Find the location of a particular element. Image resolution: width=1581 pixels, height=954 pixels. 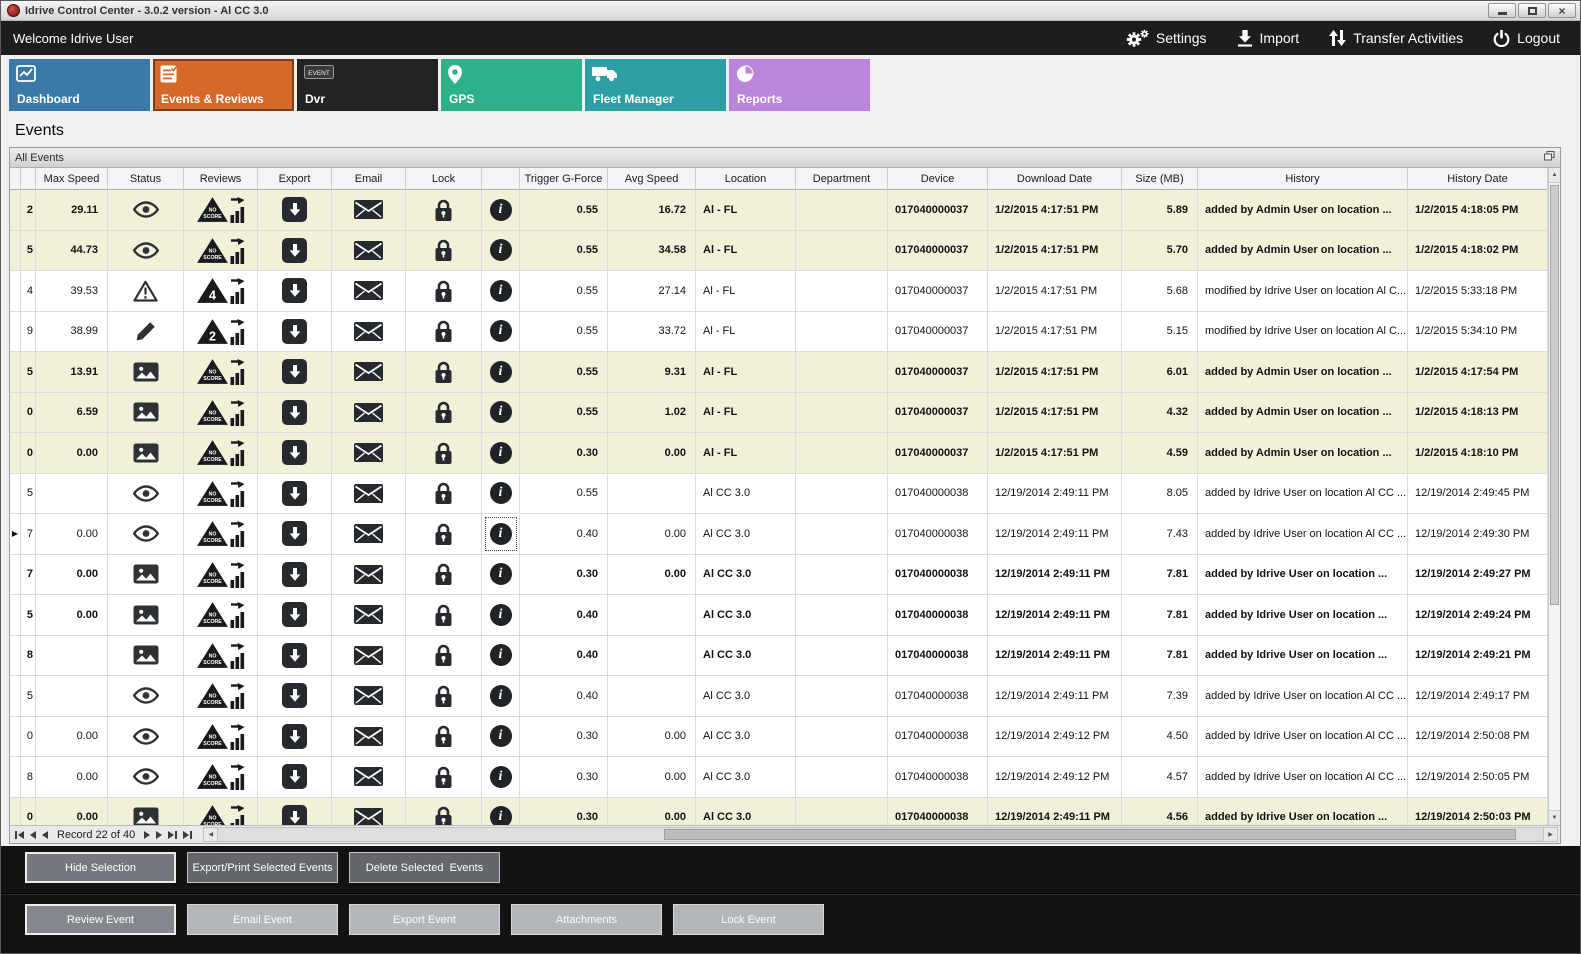

close-button: × is located at coordinates (1562, 10).